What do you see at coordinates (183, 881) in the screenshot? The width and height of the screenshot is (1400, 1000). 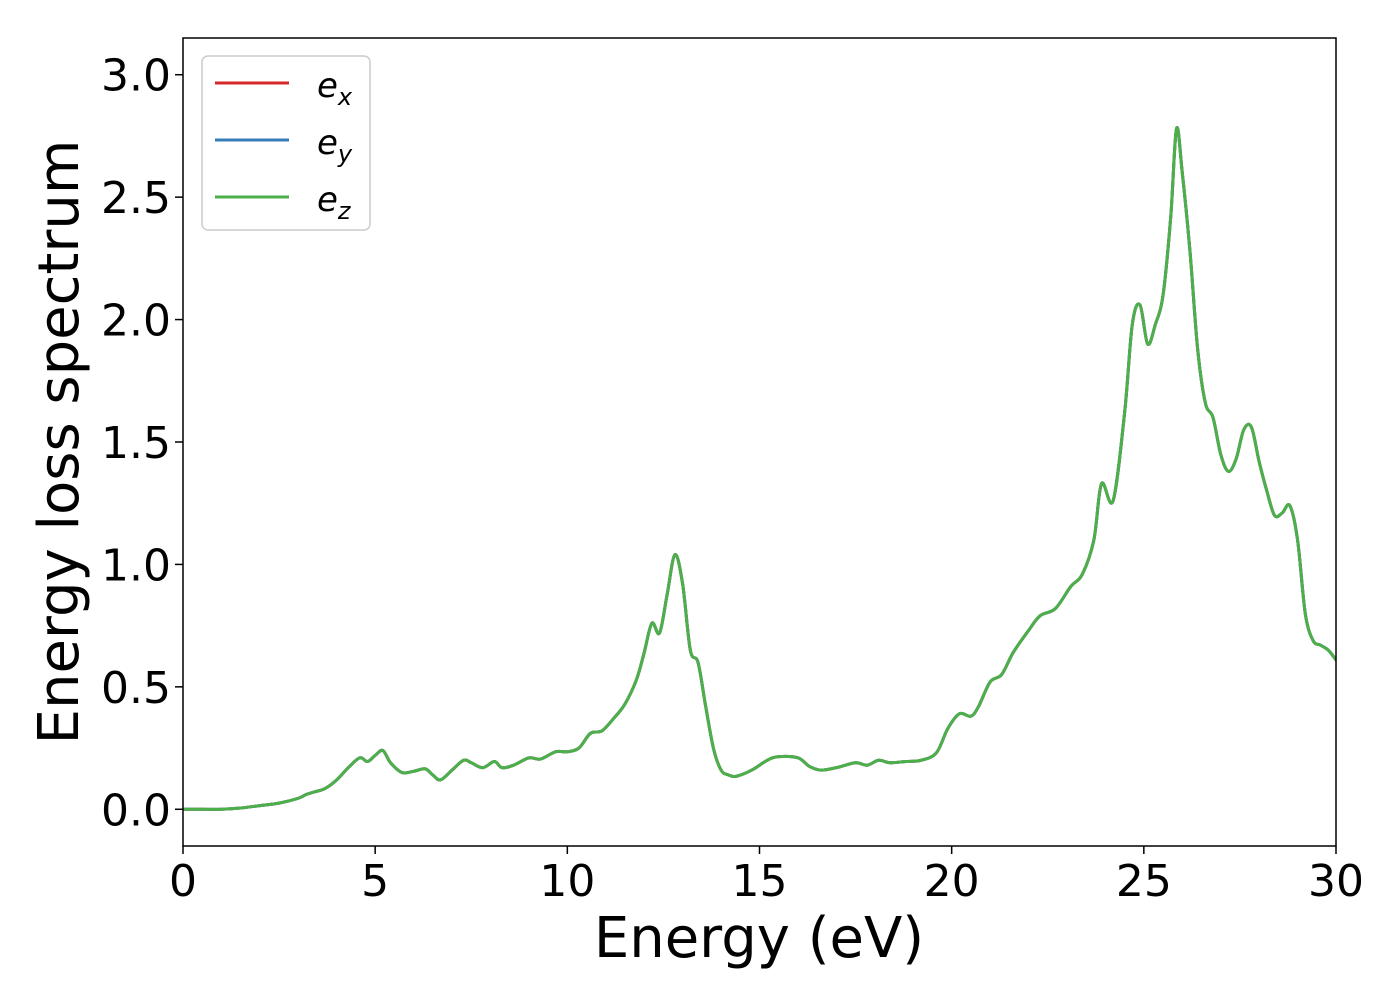 I see `x-tick-label: 0` at bounding box center [183, 881].